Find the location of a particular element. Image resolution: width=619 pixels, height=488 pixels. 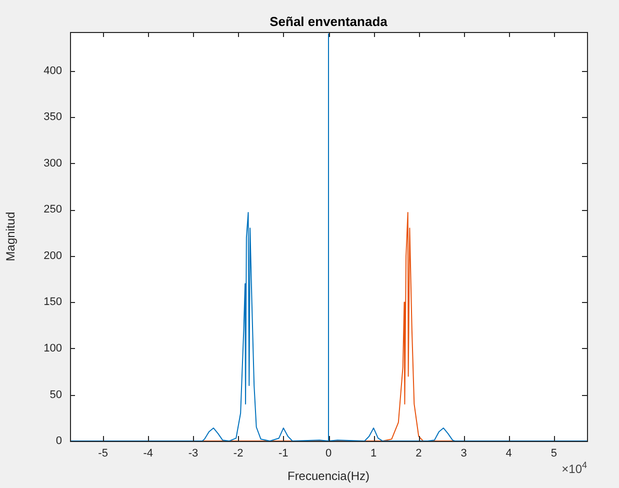

y-tick-label: 350 is located at coordinates (53, 117).